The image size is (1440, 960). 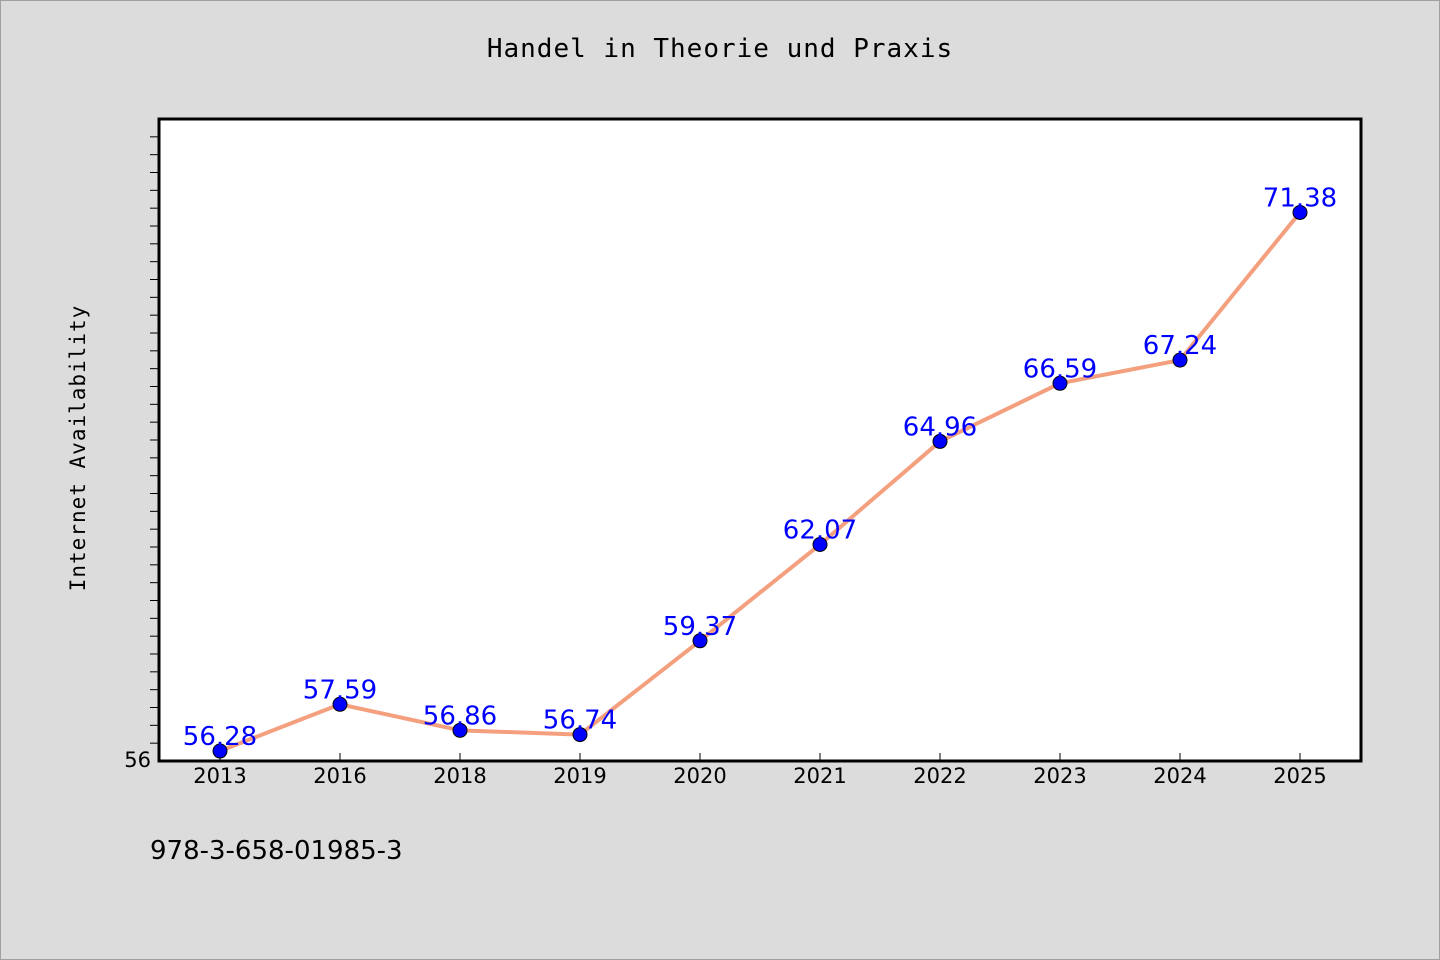 What do you see at coordinates (580, 721) in the screenshot?
I see `data-label: 56.74` at bounding box center [580, 721].